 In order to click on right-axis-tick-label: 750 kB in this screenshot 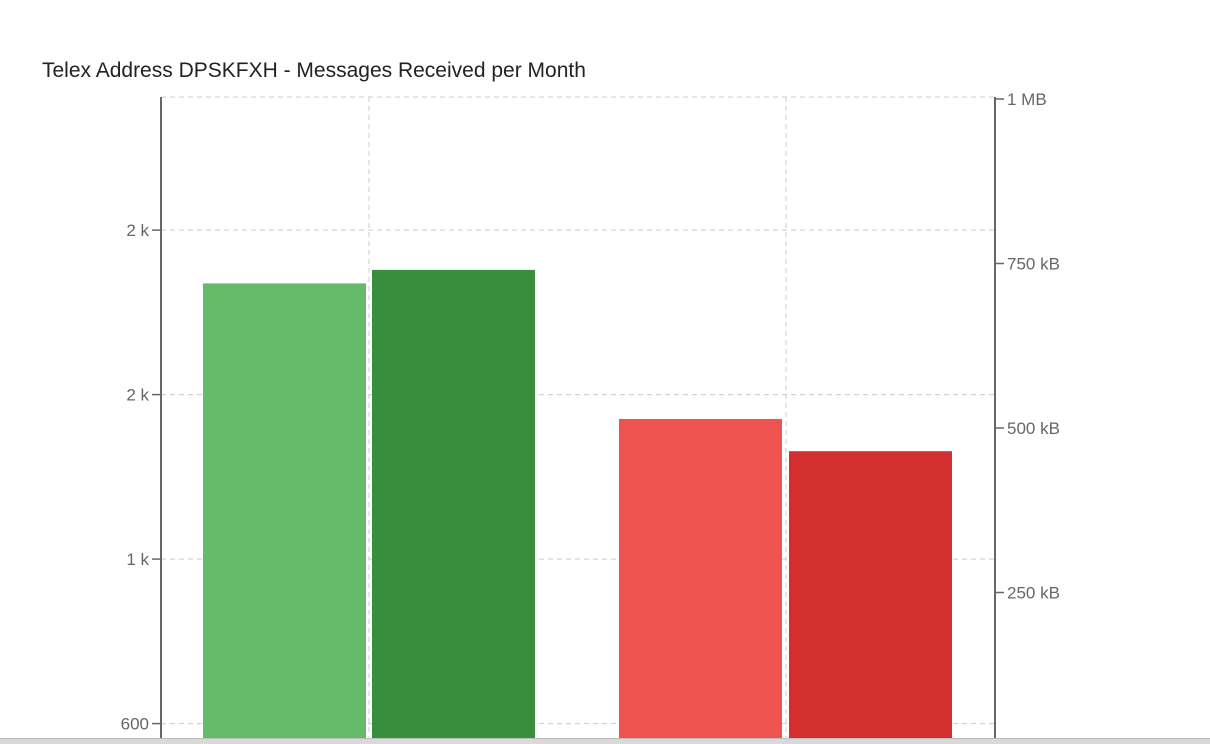, I will do `click(1033, 264)`.